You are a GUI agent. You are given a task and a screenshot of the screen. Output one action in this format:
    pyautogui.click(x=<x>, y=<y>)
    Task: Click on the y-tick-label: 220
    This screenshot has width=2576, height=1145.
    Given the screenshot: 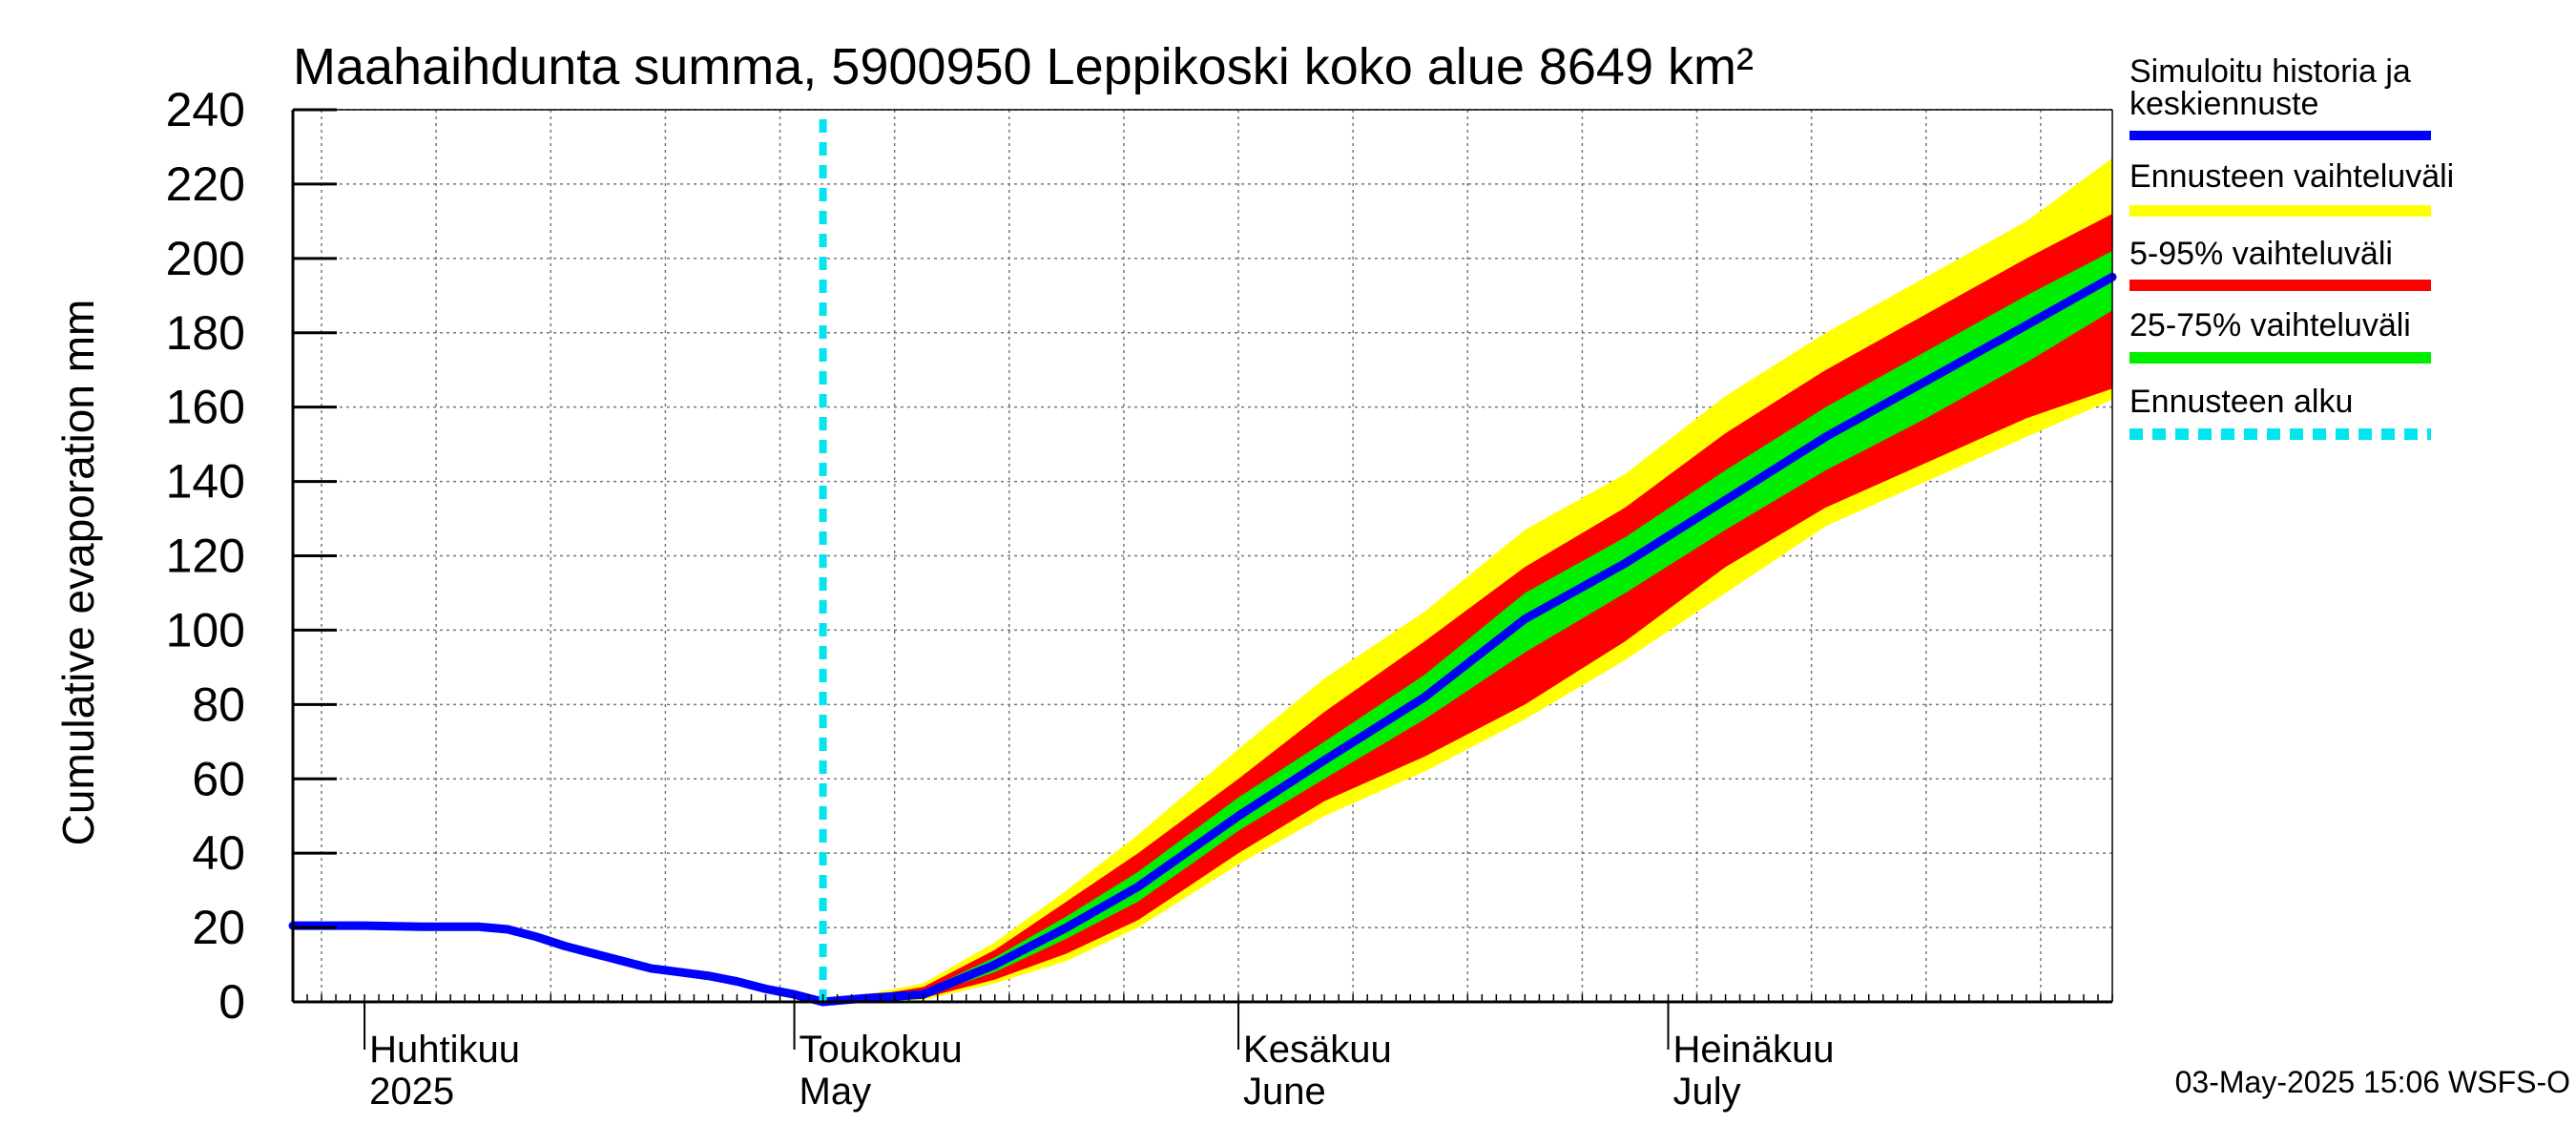 What is the action you would take?
    pyautogui.click(x=205, y=184)
    